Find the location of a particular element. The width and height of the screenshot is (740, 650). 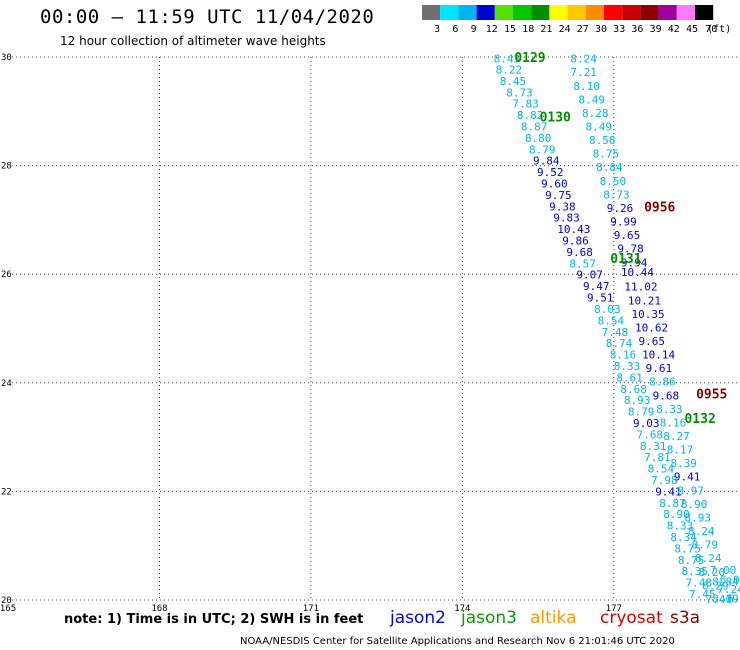

wave-height-point: 9.94 is located at coordinates (634, 262).